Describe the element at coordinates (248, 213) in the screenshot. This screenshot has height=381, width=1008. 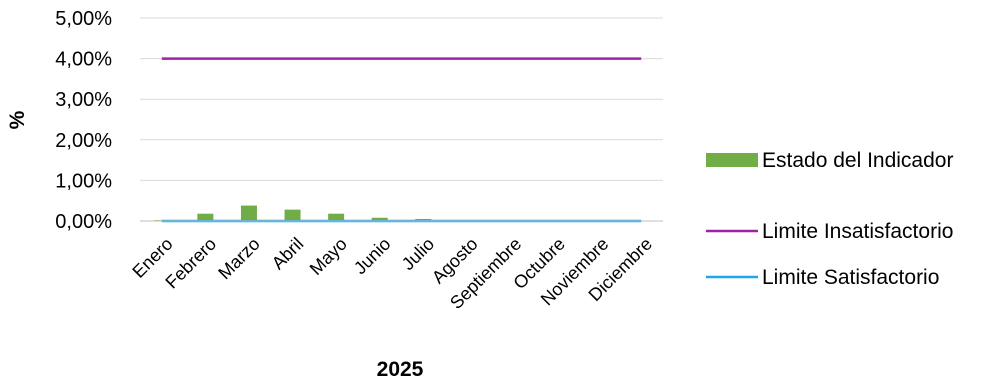
I see `bar-marzo` at that location.